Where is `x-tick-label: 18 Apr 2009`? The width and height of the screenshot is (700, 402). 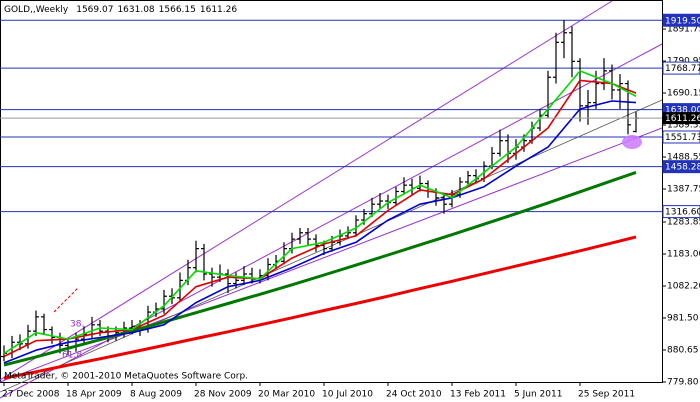
x-tick-label: 18 Apr 2009 is located at coordinates (94, 395).